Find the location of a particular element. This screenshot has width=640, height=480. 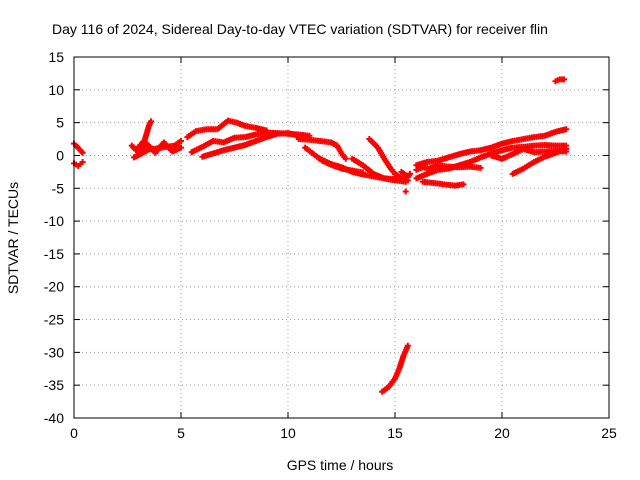

y-tick-label: -30 is located at coordinates (54, 352).